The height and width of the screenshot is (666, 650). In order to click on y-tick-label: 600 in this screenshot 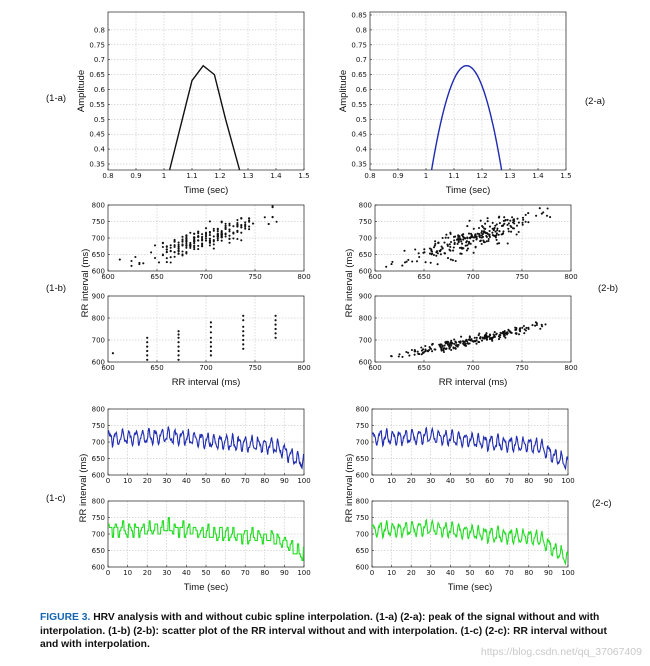, I will do `click(98, 363)`.